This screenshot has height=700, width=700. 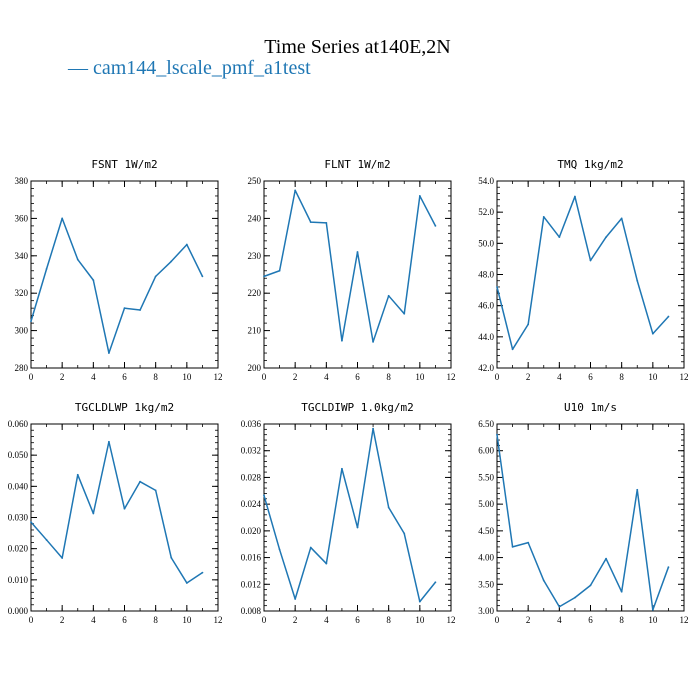 What do you see at coordinates (202, 68) in the screenshot?
I see `legend-label: cam144_lscale_pmf_a1test` at bounding box center [202, 68].